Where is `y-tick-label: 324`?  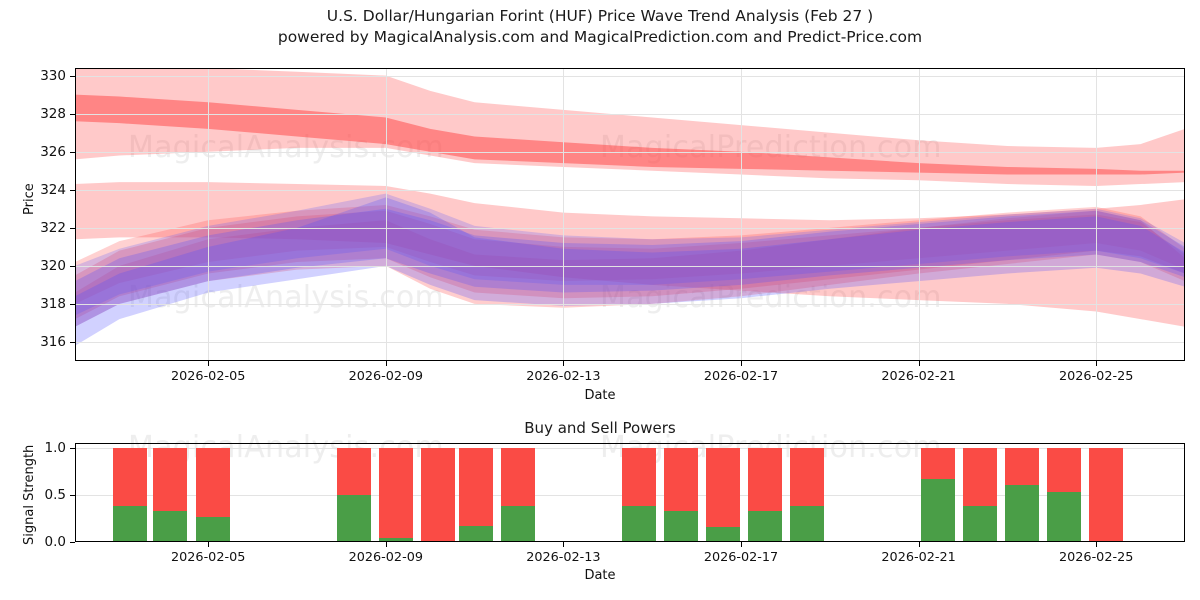 y-tick-label: 324 is located at coordinates (53, 189).